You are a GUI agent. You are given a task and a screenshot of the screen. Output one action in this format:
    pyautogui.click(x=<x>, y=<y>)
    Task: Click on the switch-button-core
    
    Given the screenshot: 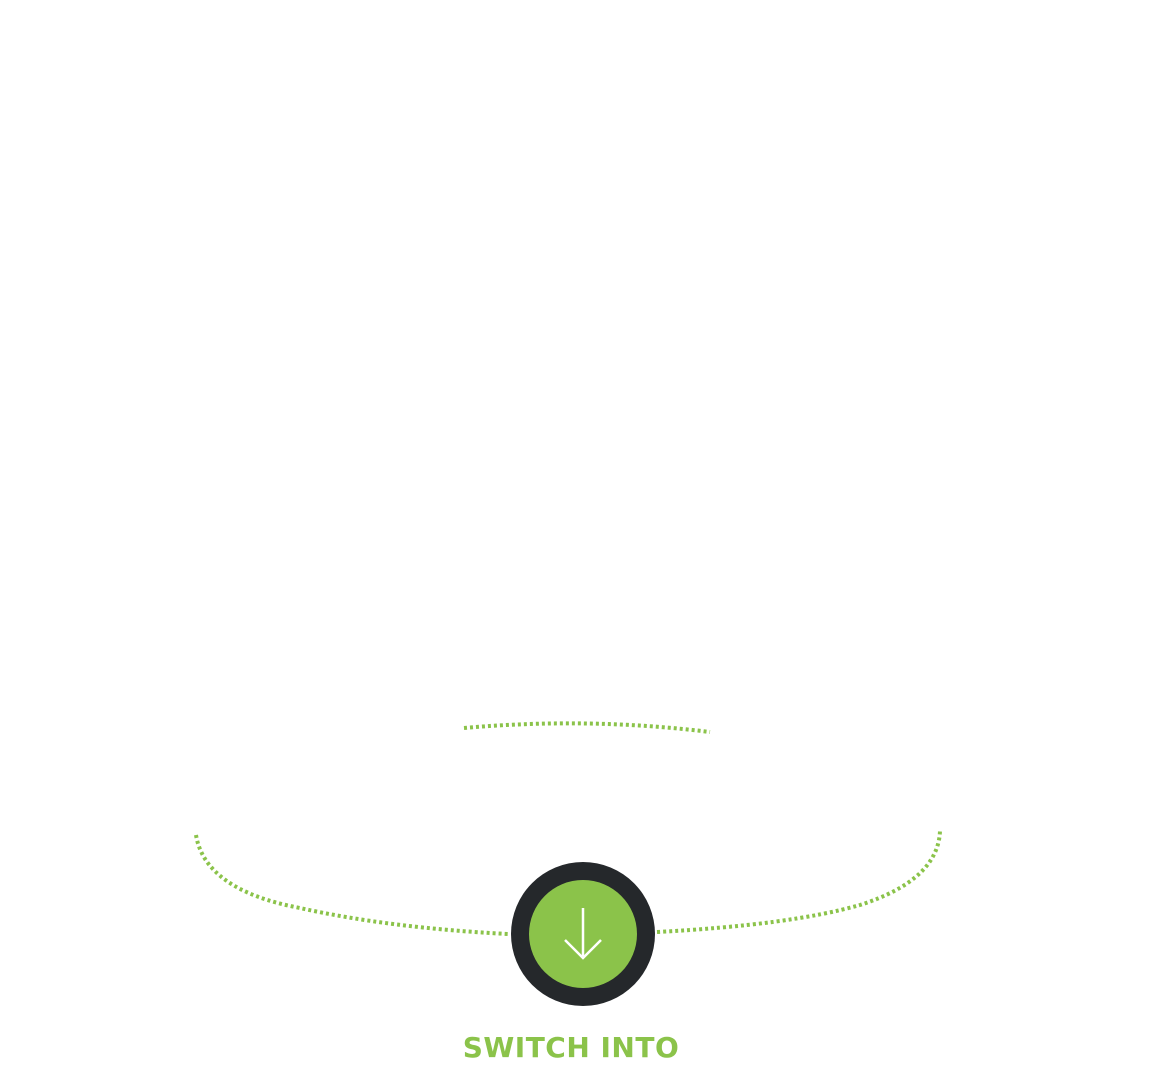 What is the action you would take?
    pyautogui.click(x=583, y=934)
    